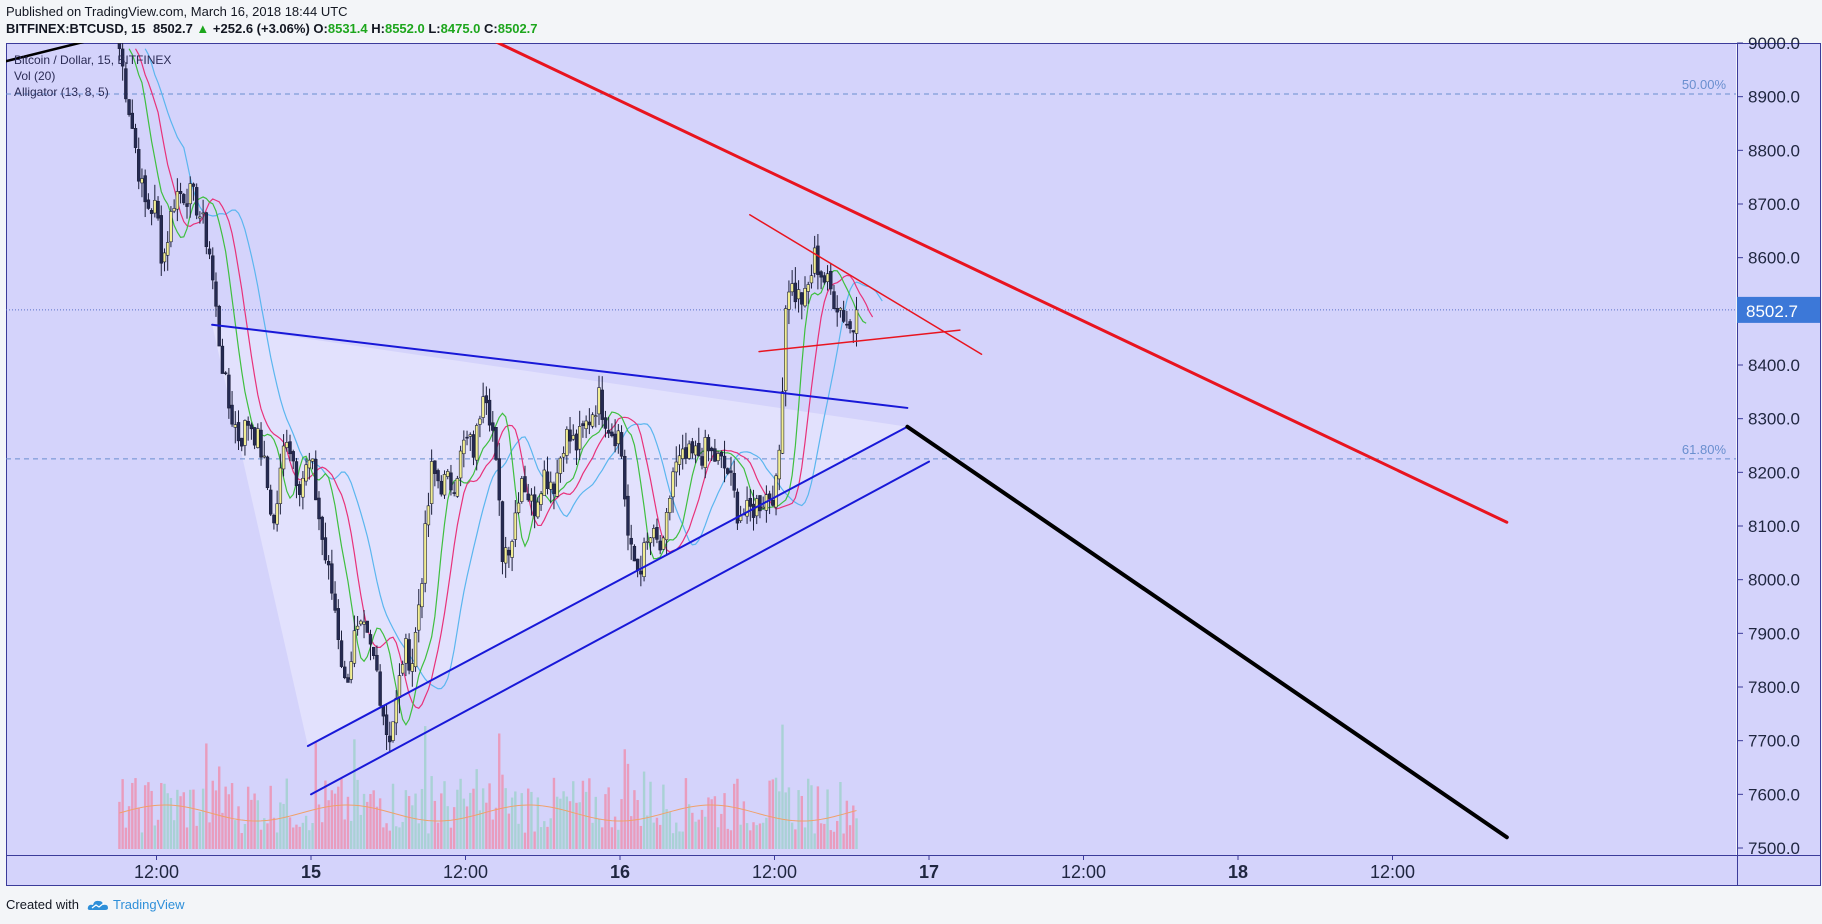  What do you see at coordinates (866, 284) in the screenshot?
I see `red-wedge-upper-line` at bounding box center [866, 284].